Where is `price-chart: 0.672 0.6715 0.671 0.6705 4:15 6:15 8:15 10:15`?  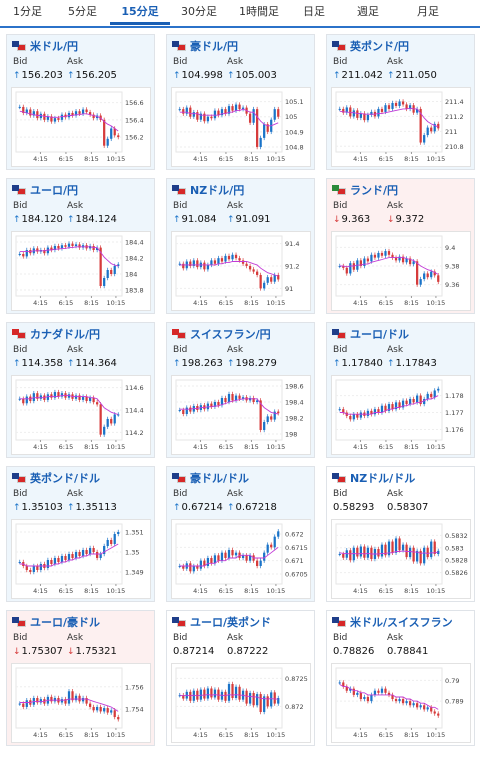 price-chart: 0.672 0.6715 0.671 0.6705 4:15 6:15 8:15 10:15 is located at coordinates (241, 559).